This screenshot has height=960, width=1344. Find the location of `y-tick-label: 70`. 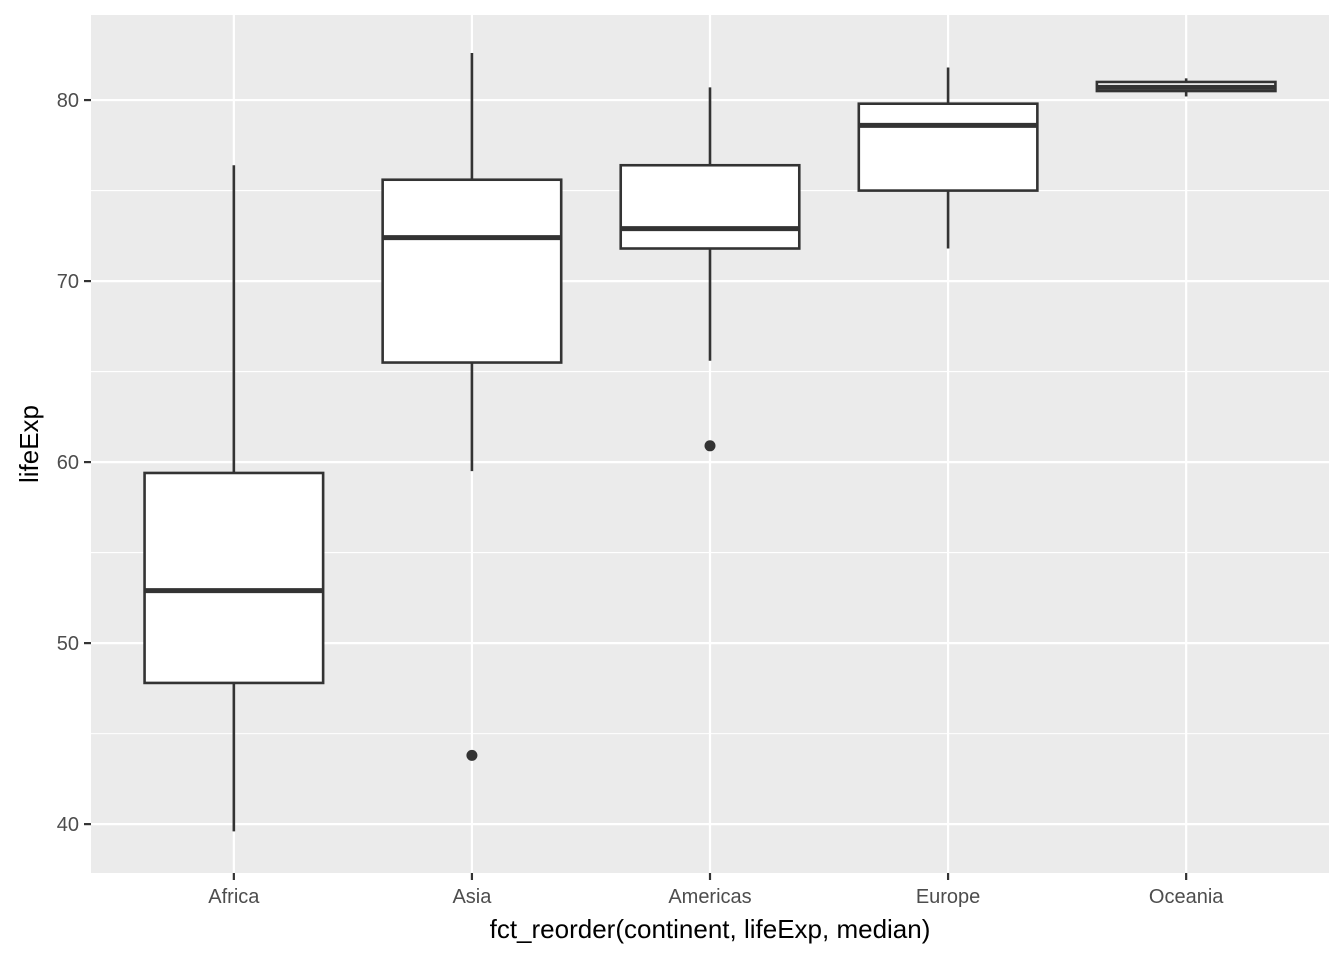

y-tick-label: 70 is located at coordinates (68, 282).